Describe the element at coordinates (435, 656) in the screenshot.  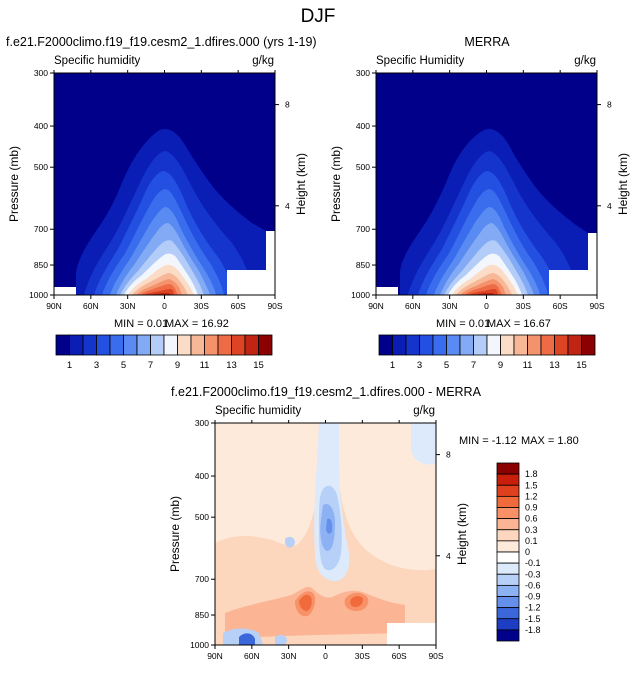
I see `x-tick-label: 90S` at that location.